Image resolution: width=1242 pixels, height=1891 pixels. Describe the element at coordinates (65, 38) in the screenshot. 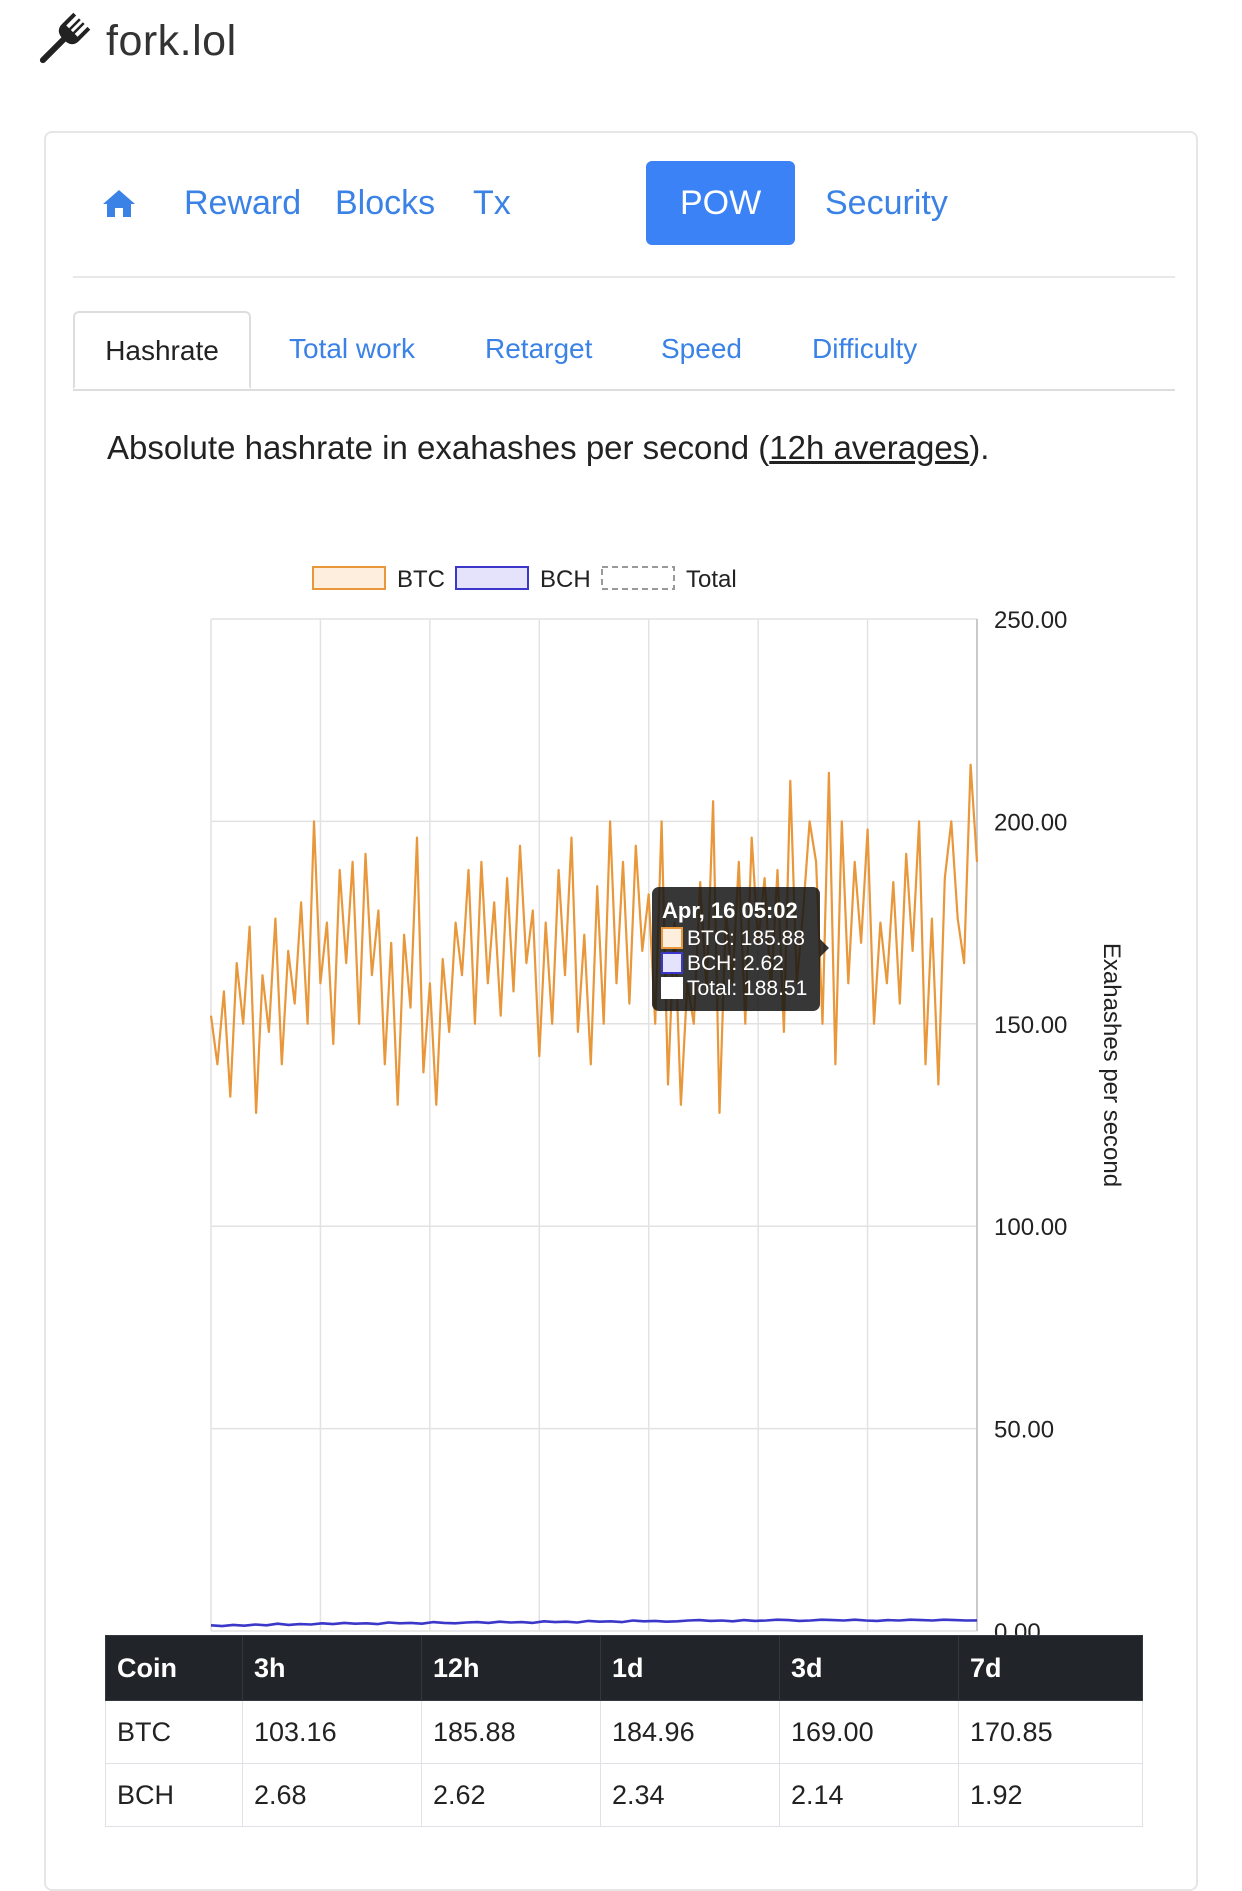

I see `fork-icon` at that location.